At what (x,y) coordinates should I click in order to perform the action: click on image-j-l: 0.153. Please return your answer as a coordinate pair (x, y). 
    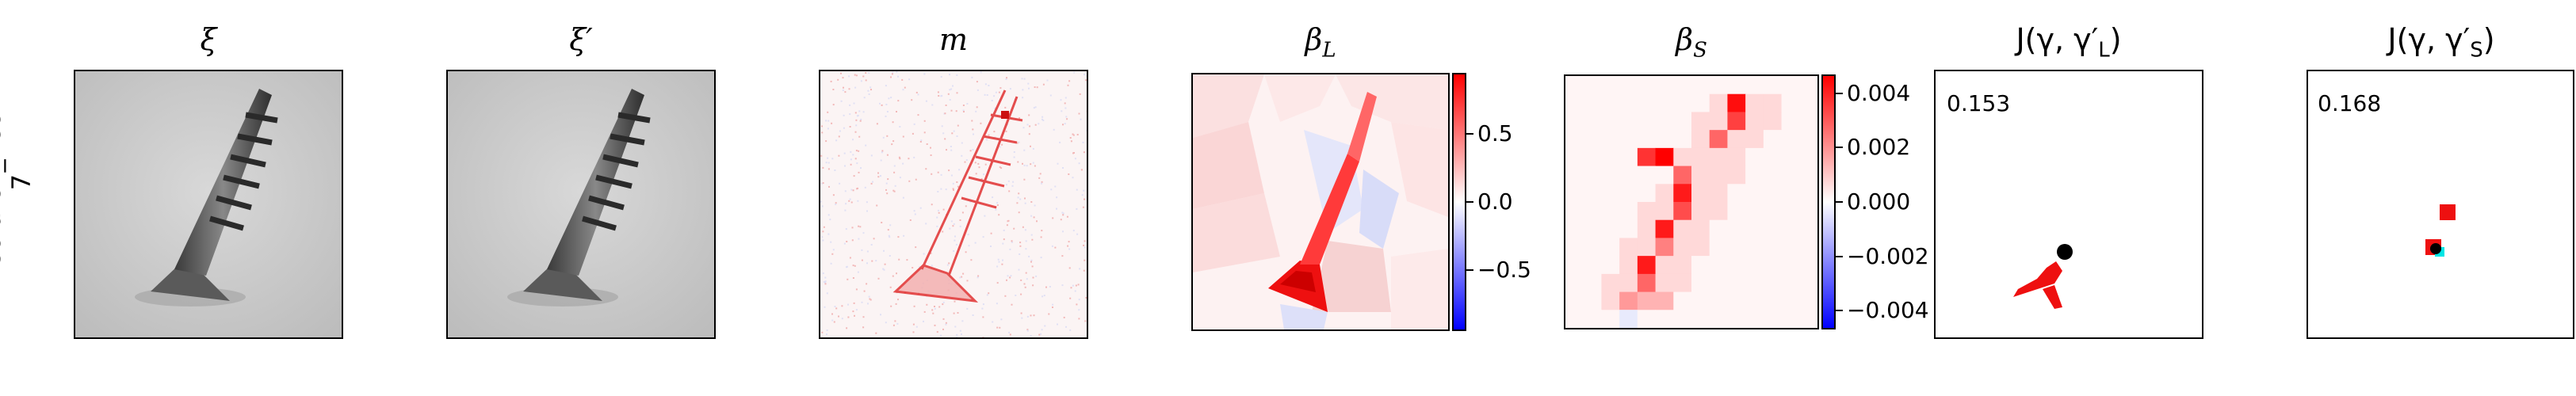
    Looking at the image, I should click on (2068, 204).